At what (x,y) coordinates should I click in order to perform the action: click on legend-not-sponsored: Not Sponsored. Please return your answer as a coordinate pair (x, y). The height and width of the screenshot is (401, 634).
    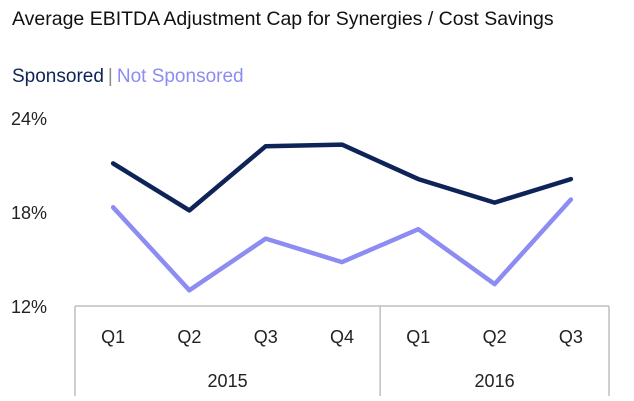
    Looking at the image, I should click on (180, 76).